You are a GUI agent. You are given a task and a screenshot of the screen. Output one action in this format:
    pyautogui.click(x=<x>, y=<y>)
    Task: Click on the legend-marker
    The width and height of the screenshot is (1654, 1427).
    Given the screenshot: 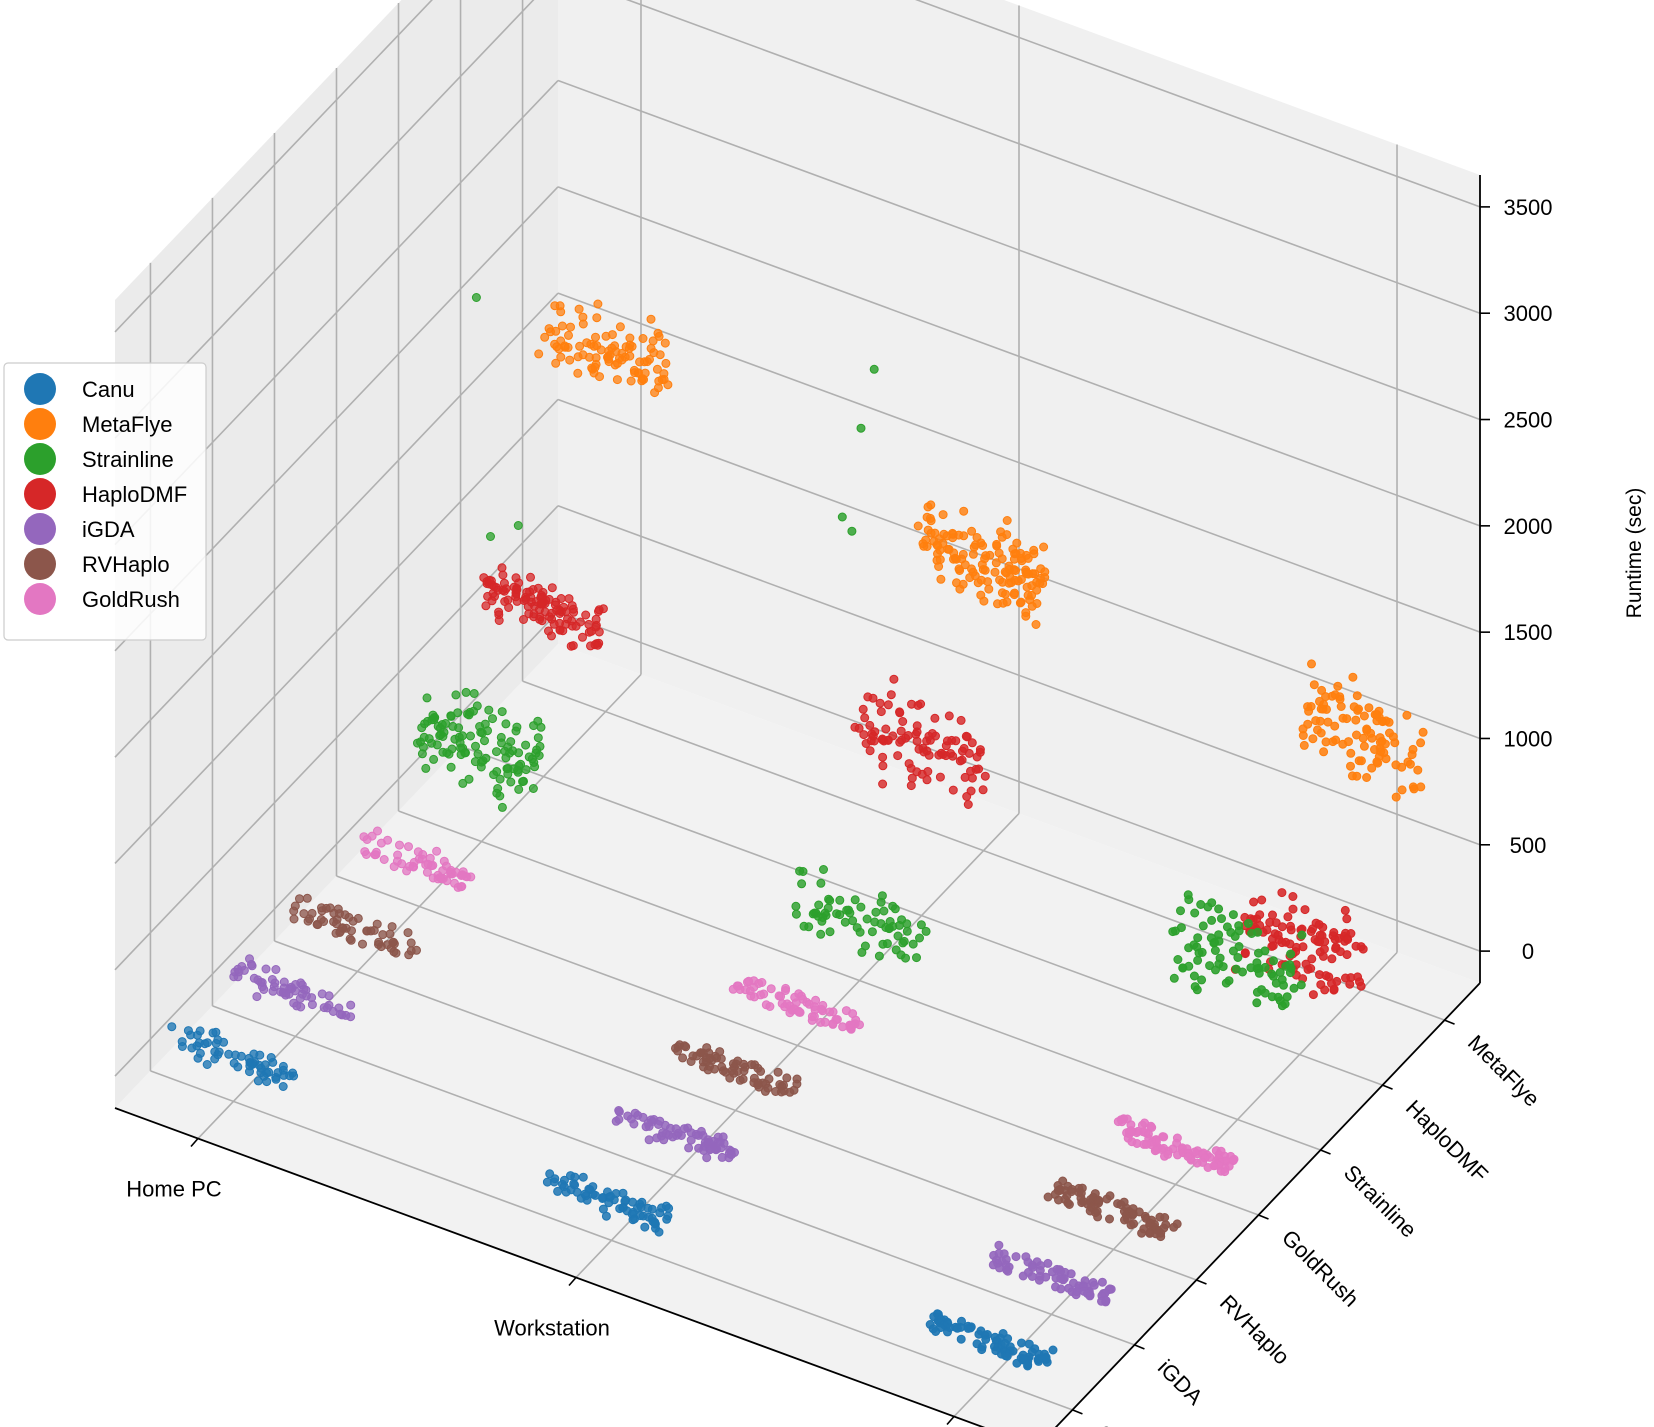 What is the action you would take?
    pyautogui.click(x=40, y=459)
    